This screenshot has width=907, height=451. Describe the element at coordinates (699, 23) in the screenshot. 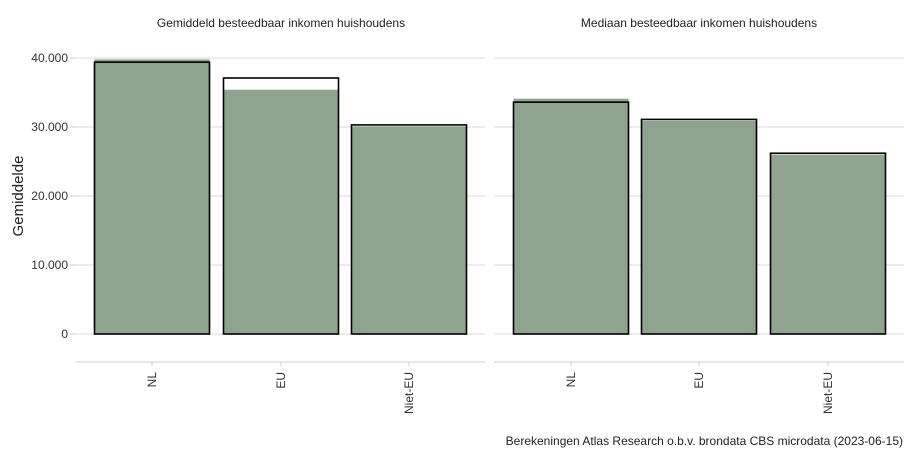

I see `panel-title-right: Mediaan besteedbaar inkomen huishoudens` at that location.